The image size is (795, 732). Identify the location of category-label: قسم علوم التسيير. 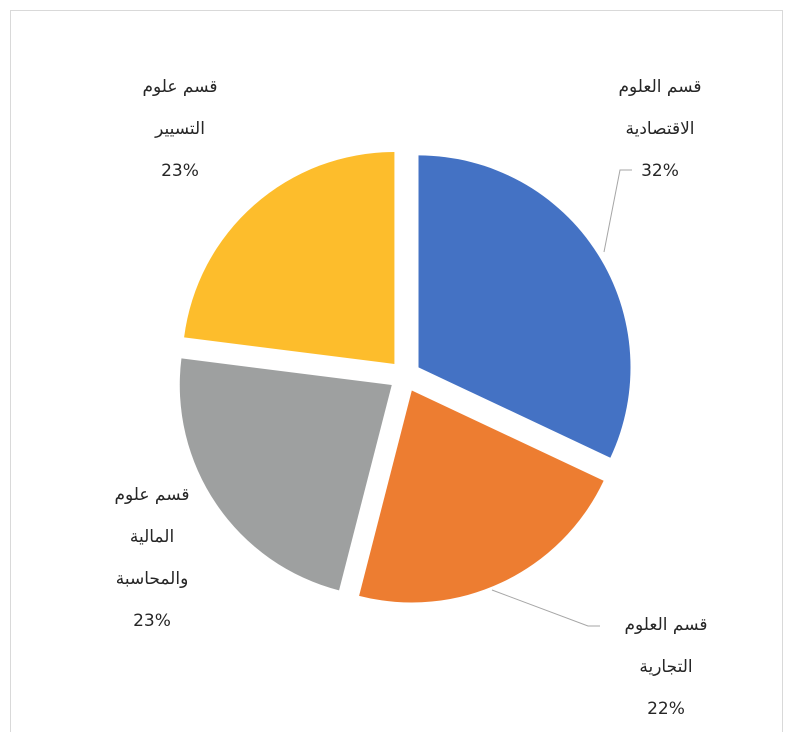
(180, 108).